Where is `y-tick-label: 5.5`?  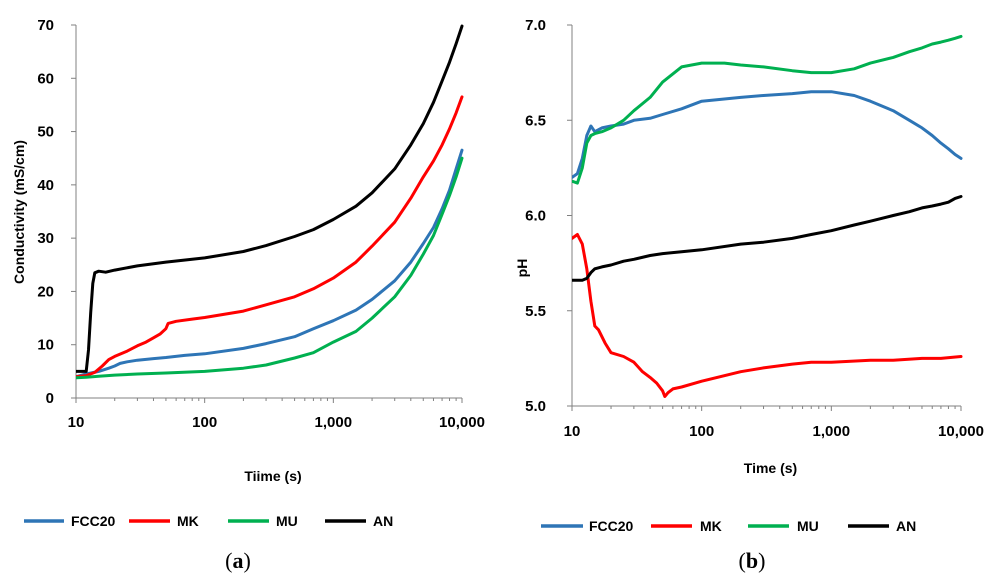 y-tick-label: 5.5 is located at coordinates (535, 311).